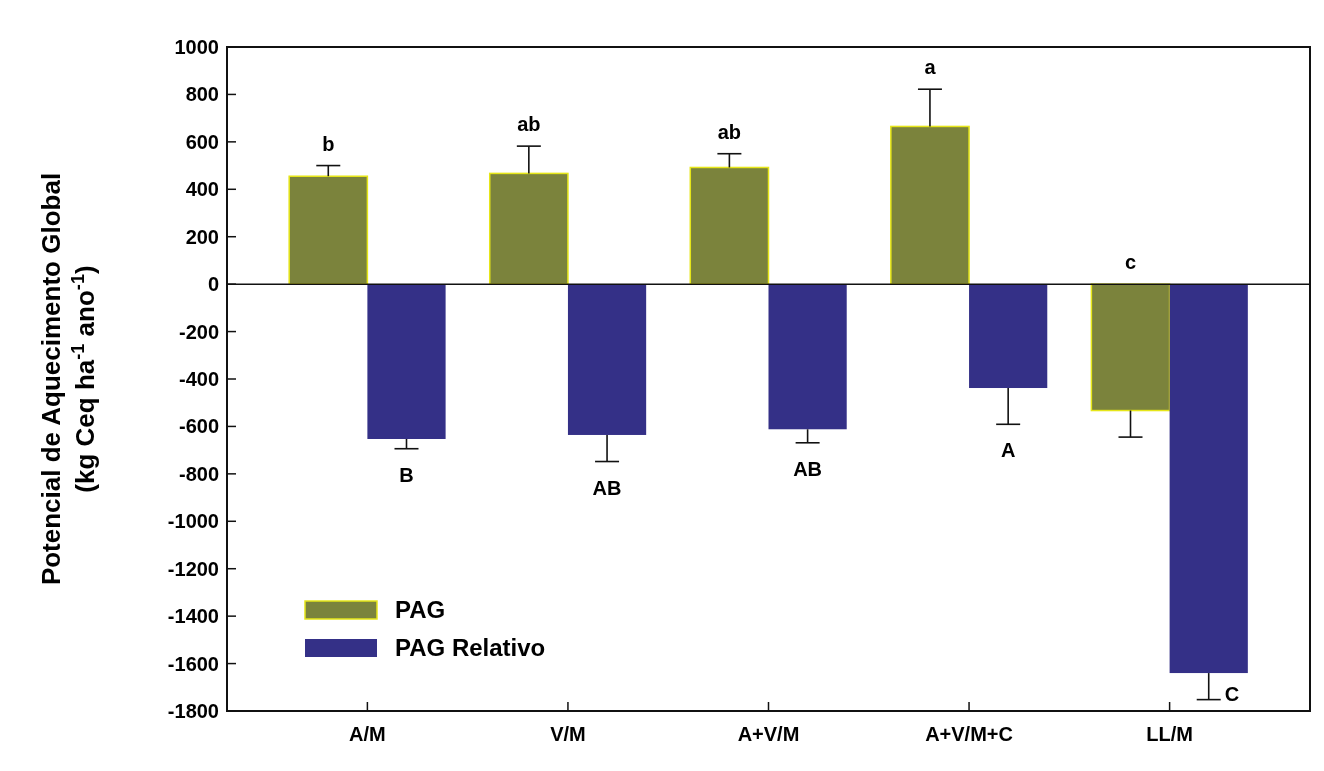 The image size is (1324, 771). Describe the element at coordinates (1169, 734) in the screenshot. I see `x-tick-label: LL/M` at that location.